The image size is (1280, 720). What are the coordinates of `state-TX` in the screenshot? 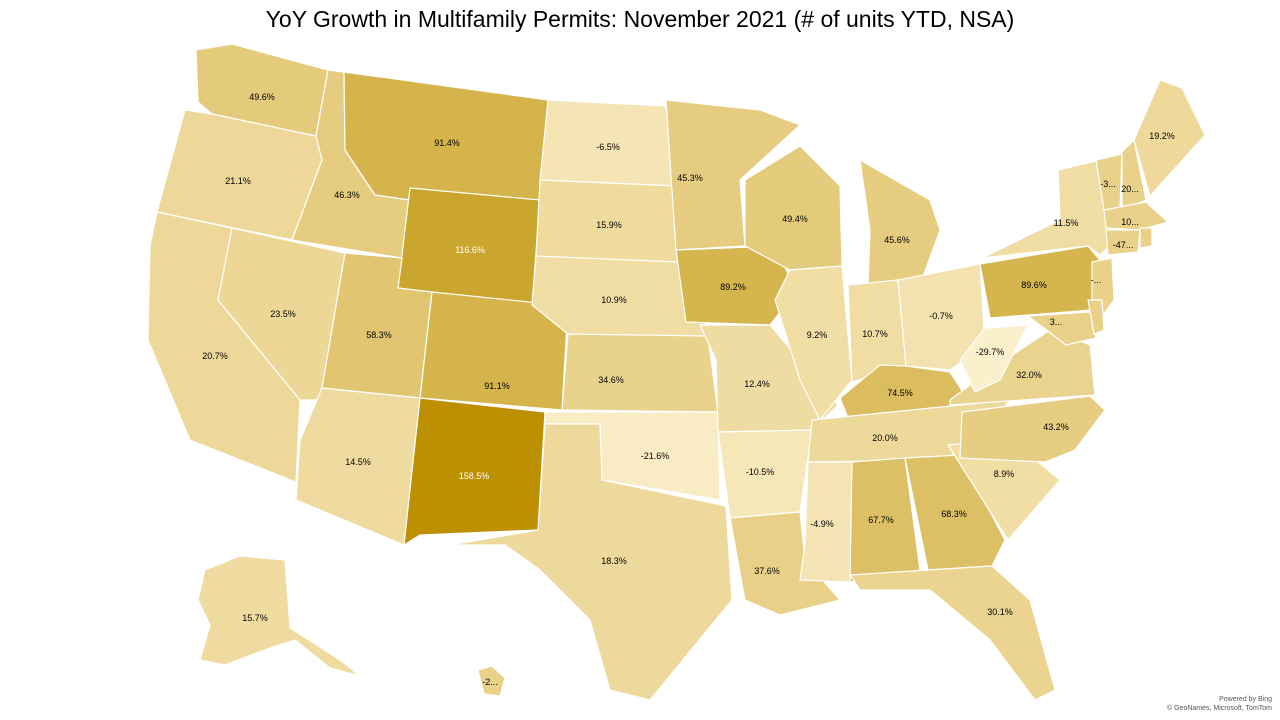 It's located at (591, 562).